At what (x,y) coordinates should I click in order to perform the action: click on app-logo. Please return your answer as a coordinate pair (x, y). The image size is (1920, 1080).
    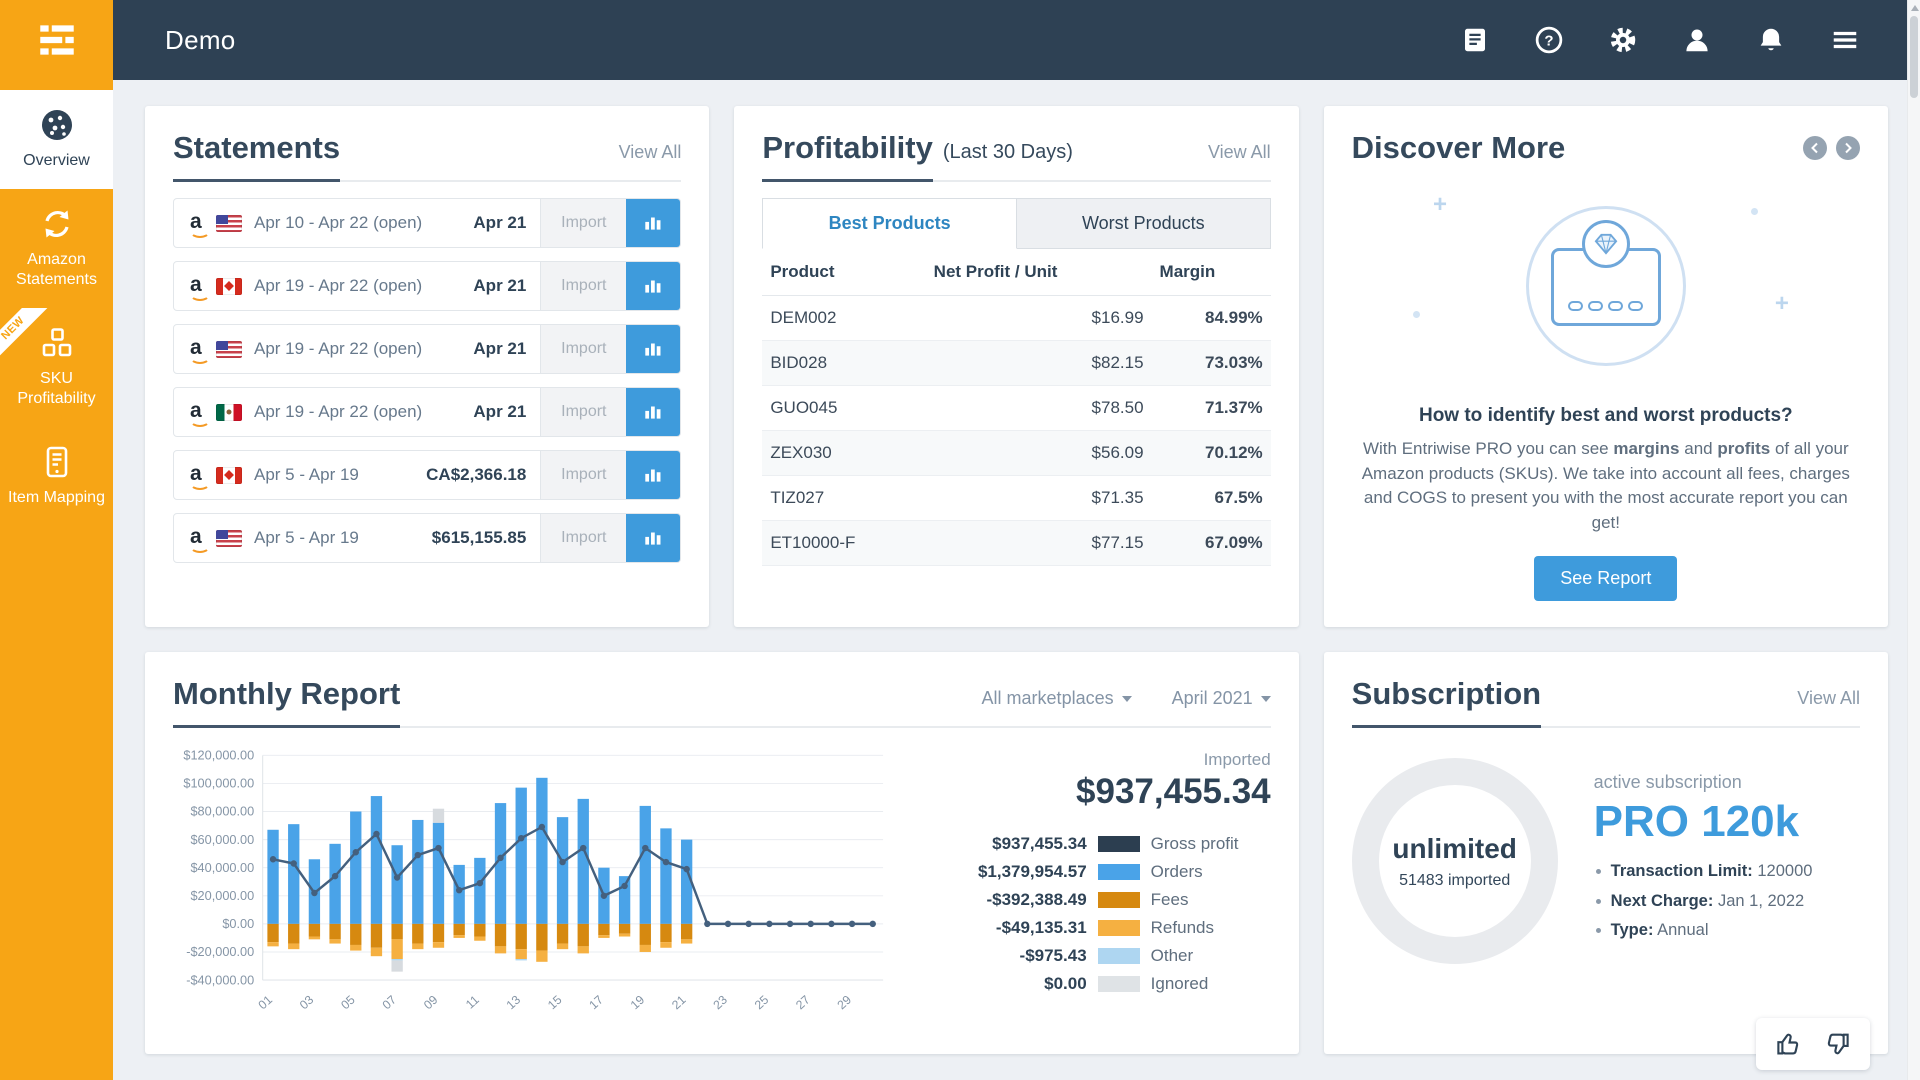
    Looking at the image, I should click on (56, 40).